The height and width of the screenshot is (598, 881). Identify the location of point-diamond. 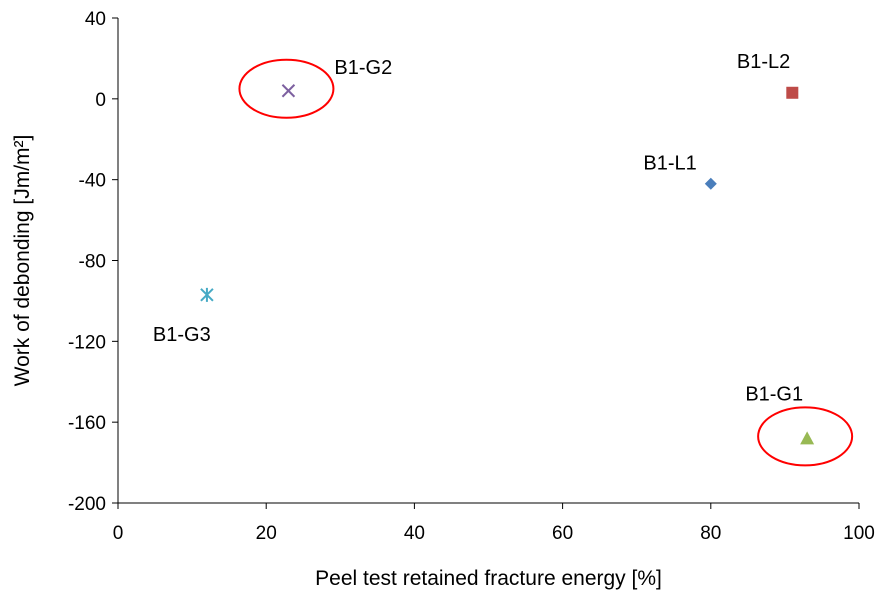
(711, 184).